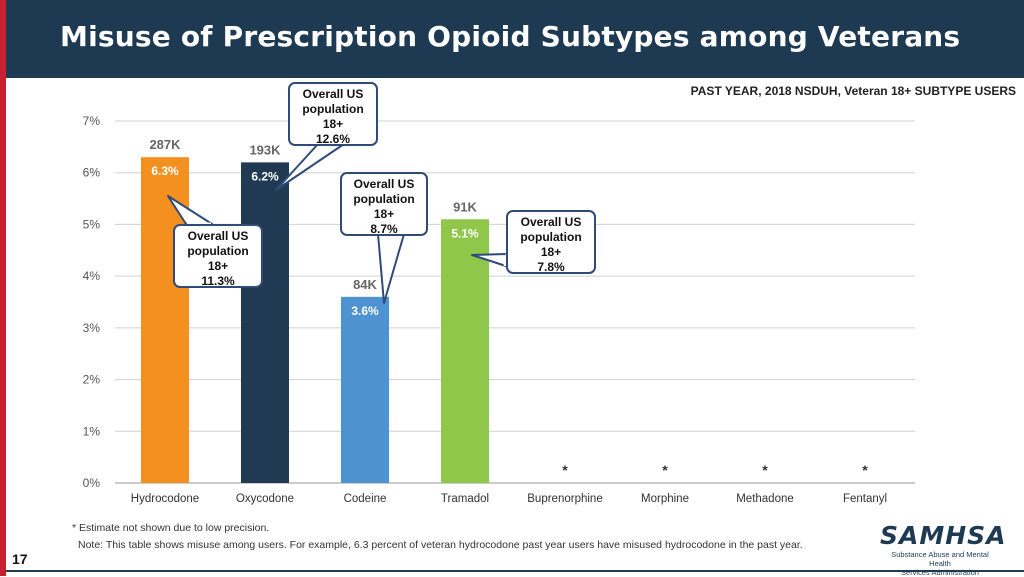 This screenshot has width=1024, height=577. I want to click on header-bar, so click(515, 39).